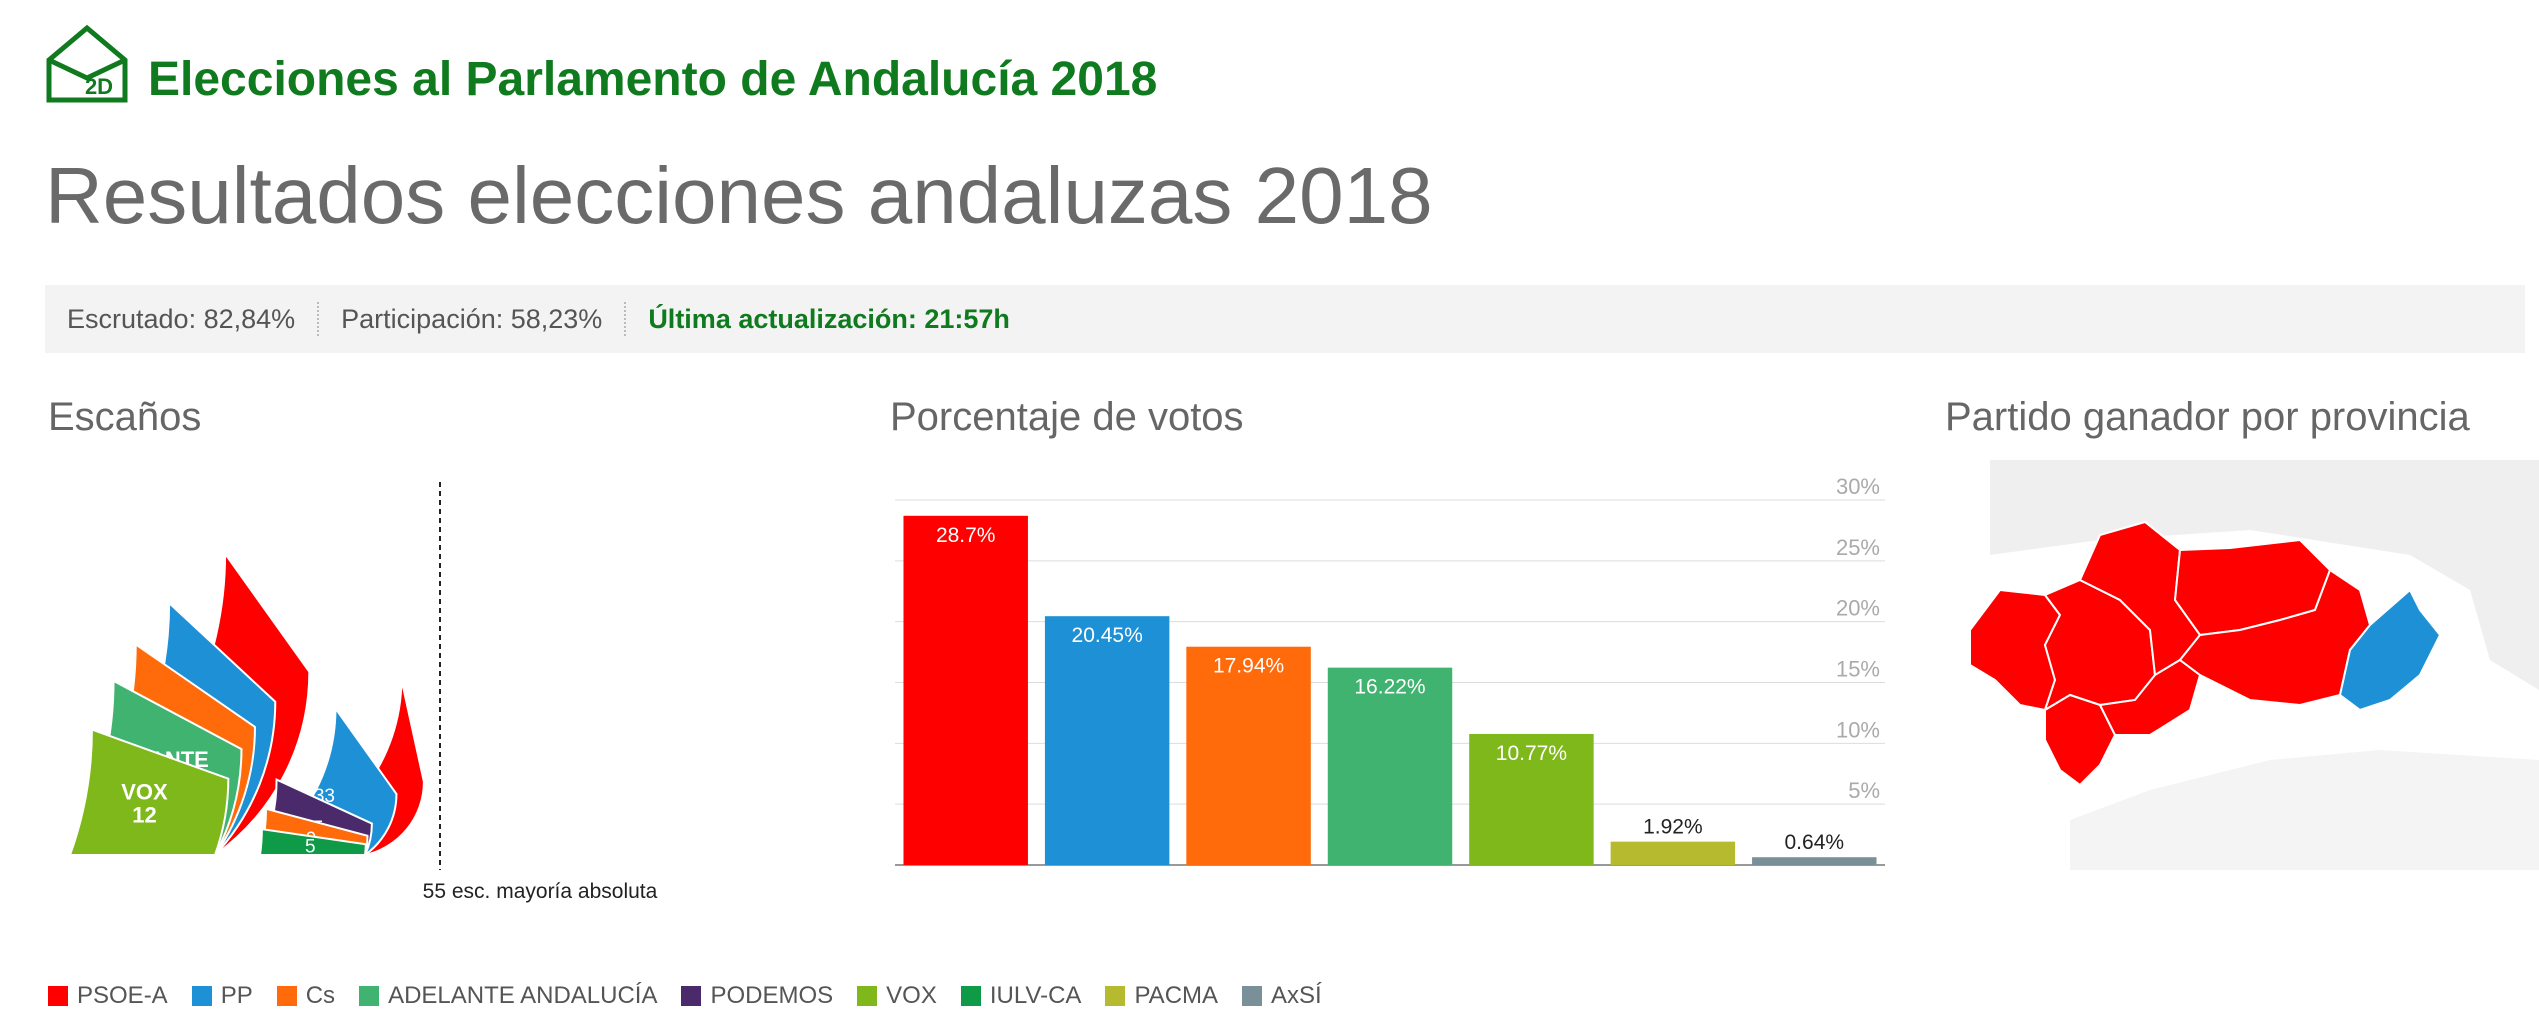  I want to click on logo-text: 2D, so click(99, 86).